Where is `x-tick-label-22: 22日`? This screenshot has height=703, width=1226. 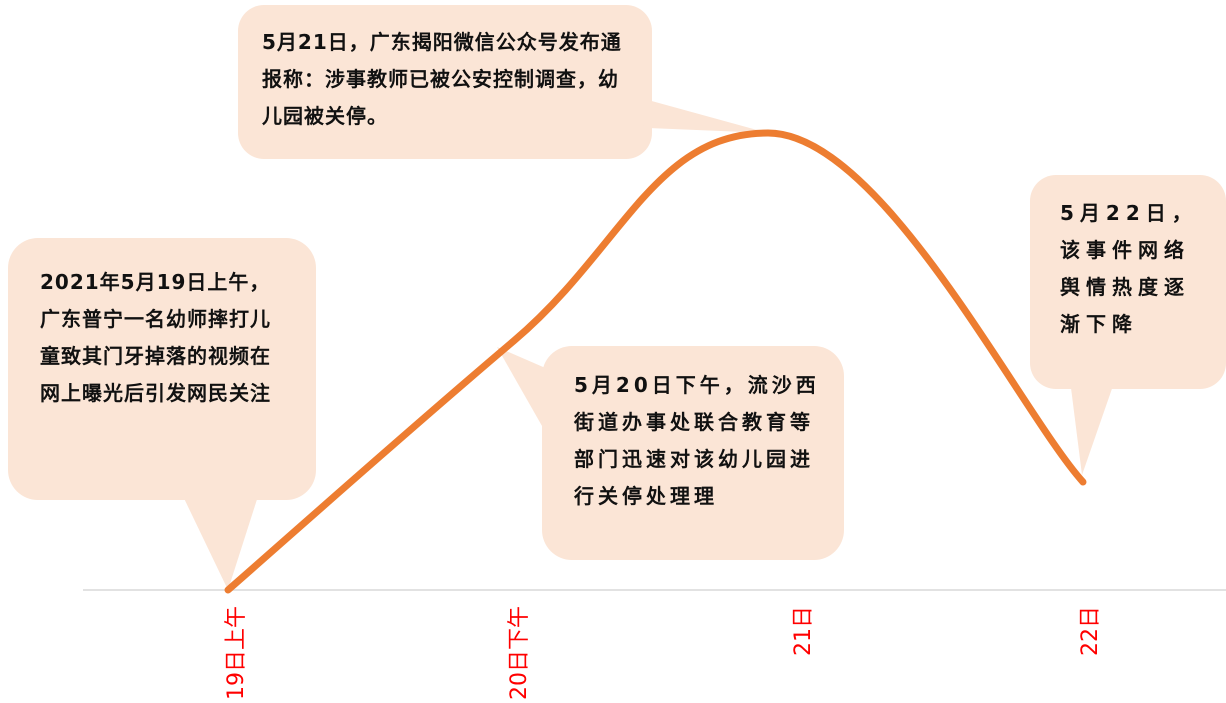
x-tick-label-22: 22日 is located at coordinates (1090, 631).